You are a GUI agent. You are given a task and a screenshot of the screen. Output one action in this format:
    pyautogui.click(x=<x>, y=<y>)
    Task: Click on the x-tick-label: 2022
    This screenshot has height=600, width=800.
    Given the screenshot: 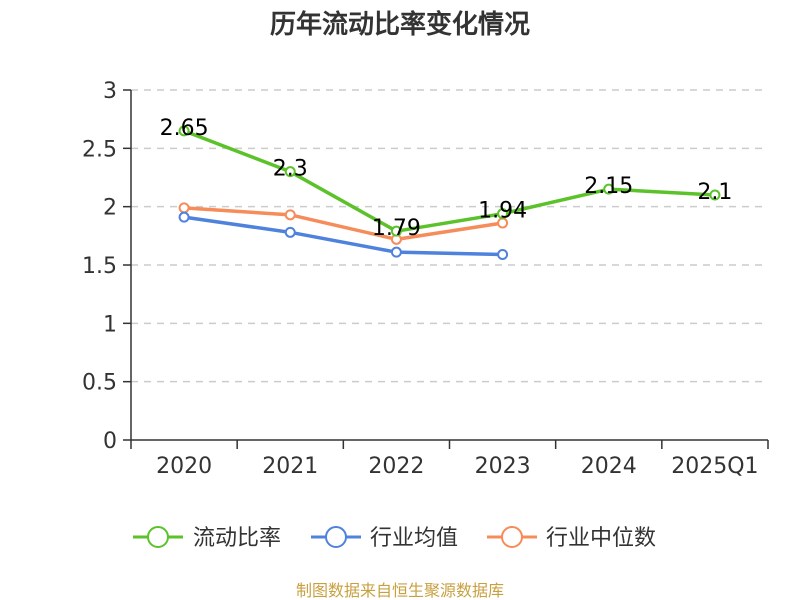 What is the action you would take?
    pyautogui.click(x=396, y=466)
    